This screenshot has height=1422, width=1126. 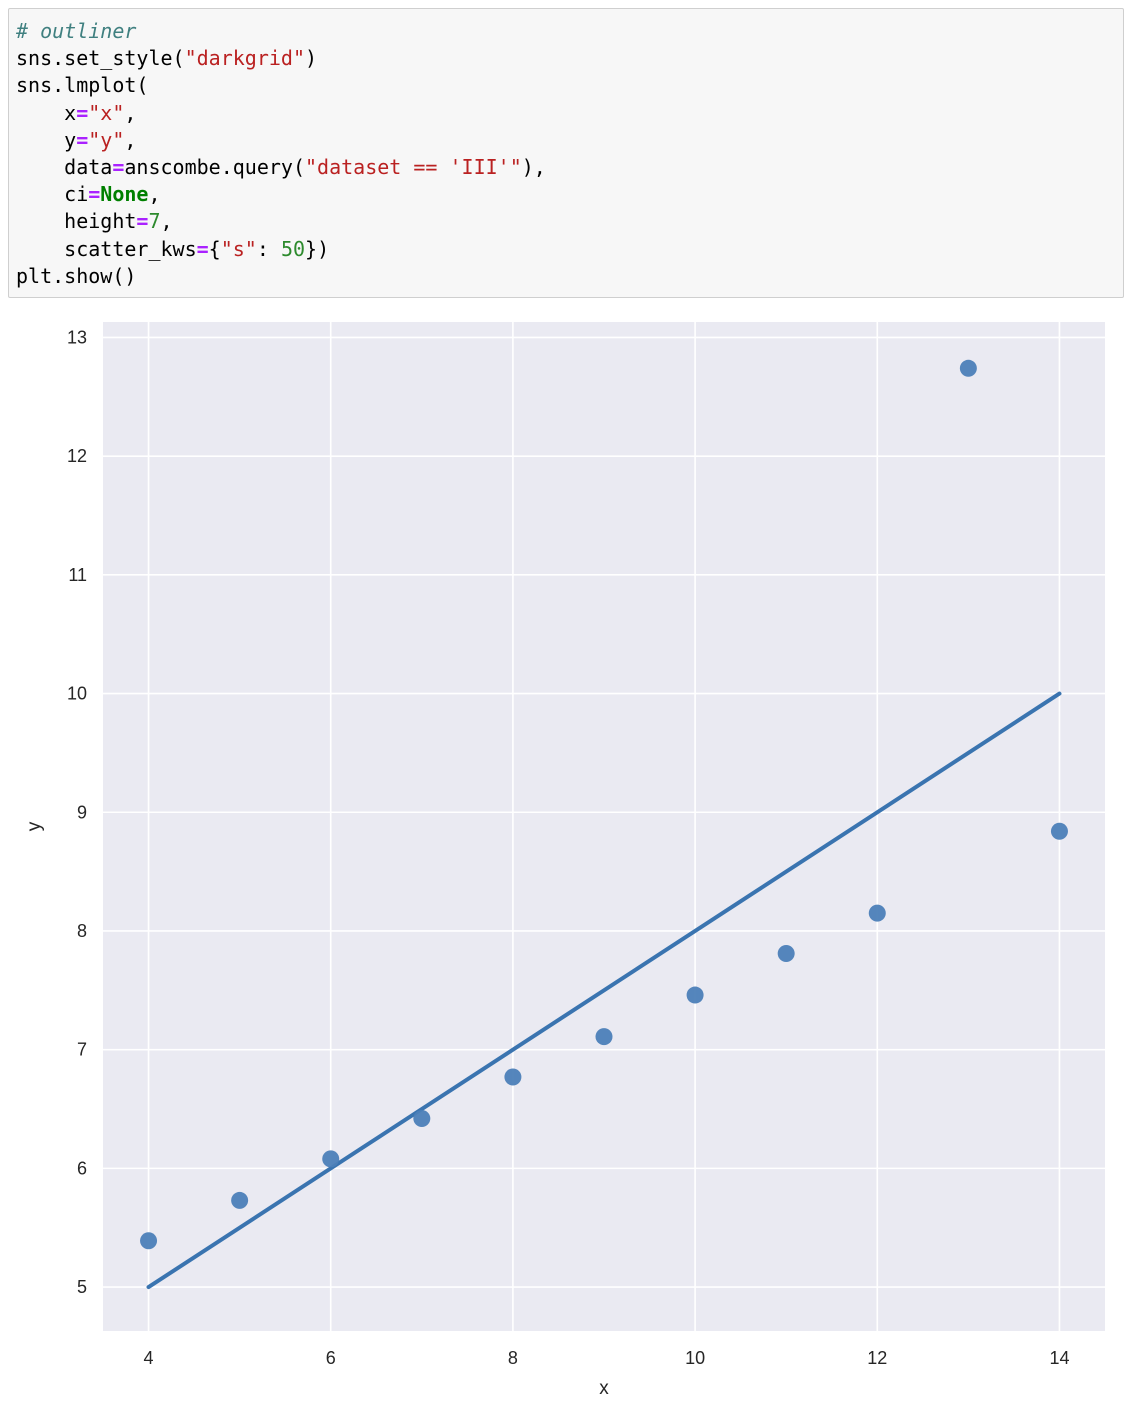 What do you see at coordinates (76, 275) in the screenshot?
I see `code-token: plt.show()` at bounding box center [76, 275].